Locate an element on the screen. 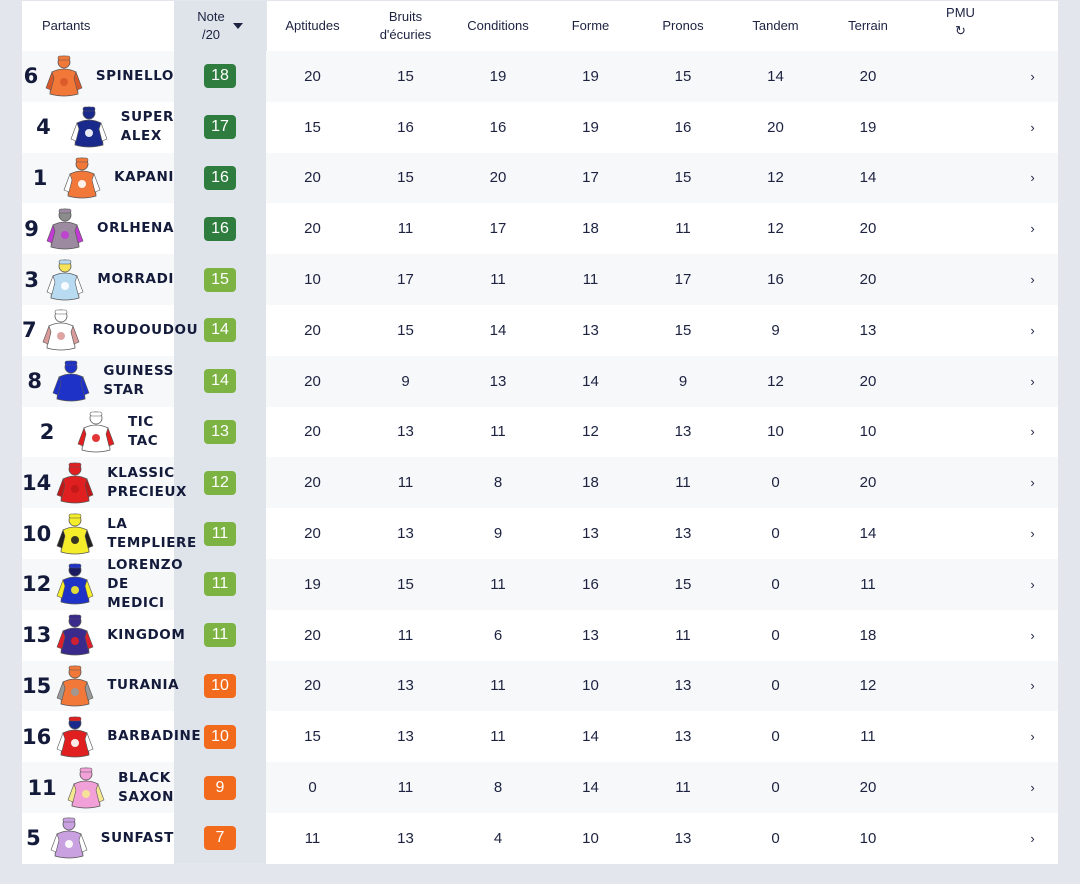  header-partants: Partants is located at coordinates (66, 25).